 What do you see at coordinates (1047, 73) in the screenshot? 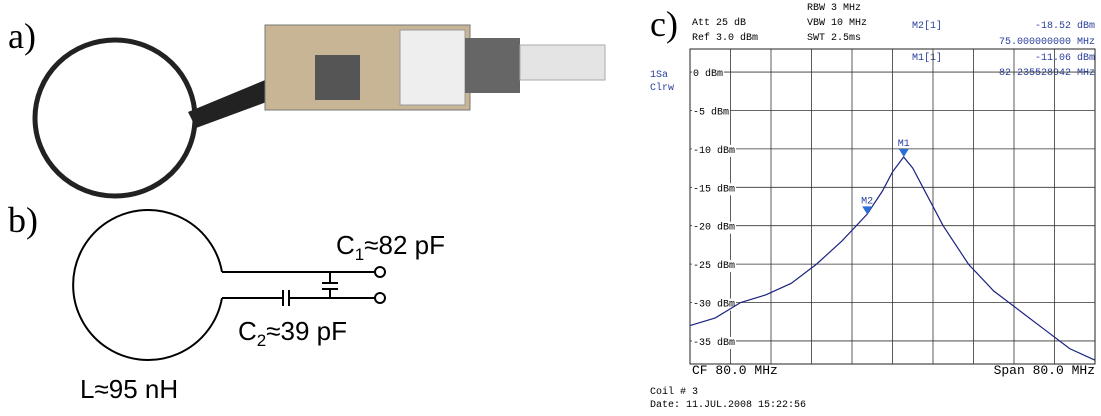
I see `m1-freq: 82.235528942 MHz` at bounding box center [1047, 73].